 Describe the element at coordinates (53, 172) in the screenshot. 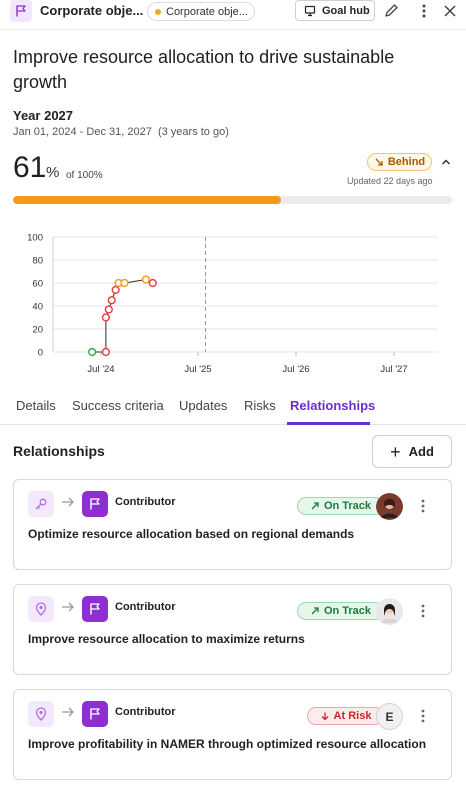

I see `progress-unit: %` at that location.